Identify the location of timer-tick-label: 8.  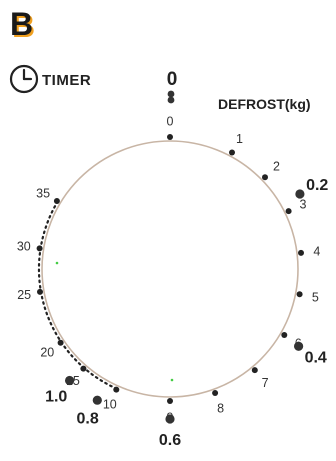
(220, 409).